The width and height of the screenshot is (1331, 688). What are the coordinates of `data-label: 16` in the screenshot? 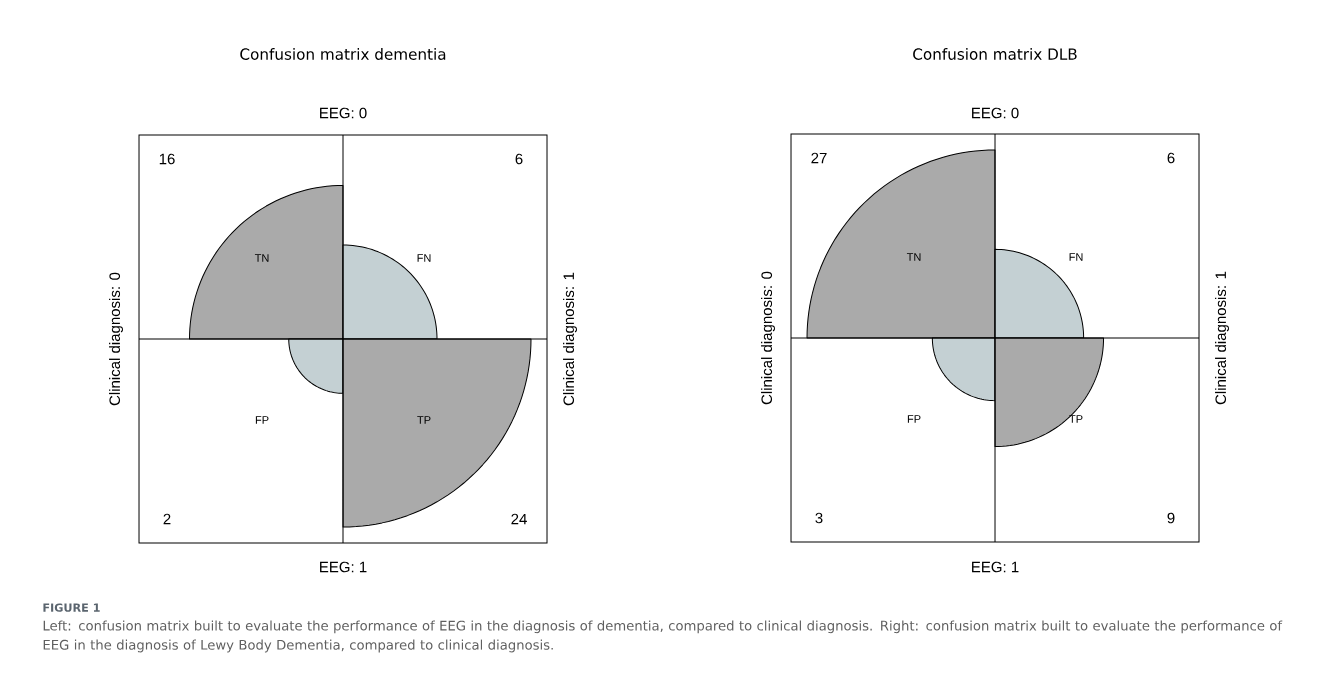 It's located at (167, 159).